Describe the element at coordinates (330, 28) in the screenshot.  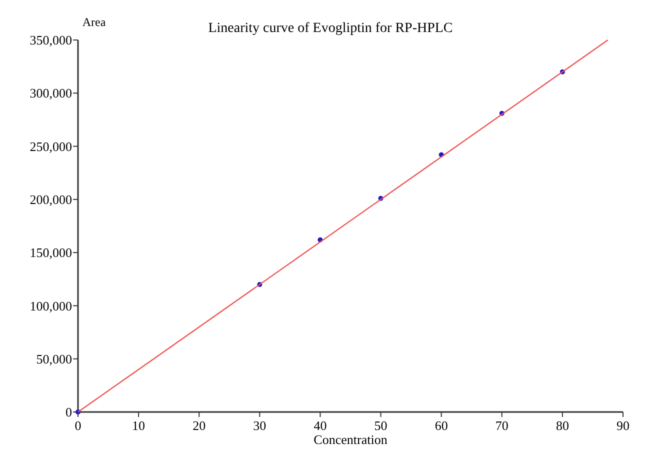
I see `chart-title: Linearity curve of Evogliptin for RP-HPLC` at that location.